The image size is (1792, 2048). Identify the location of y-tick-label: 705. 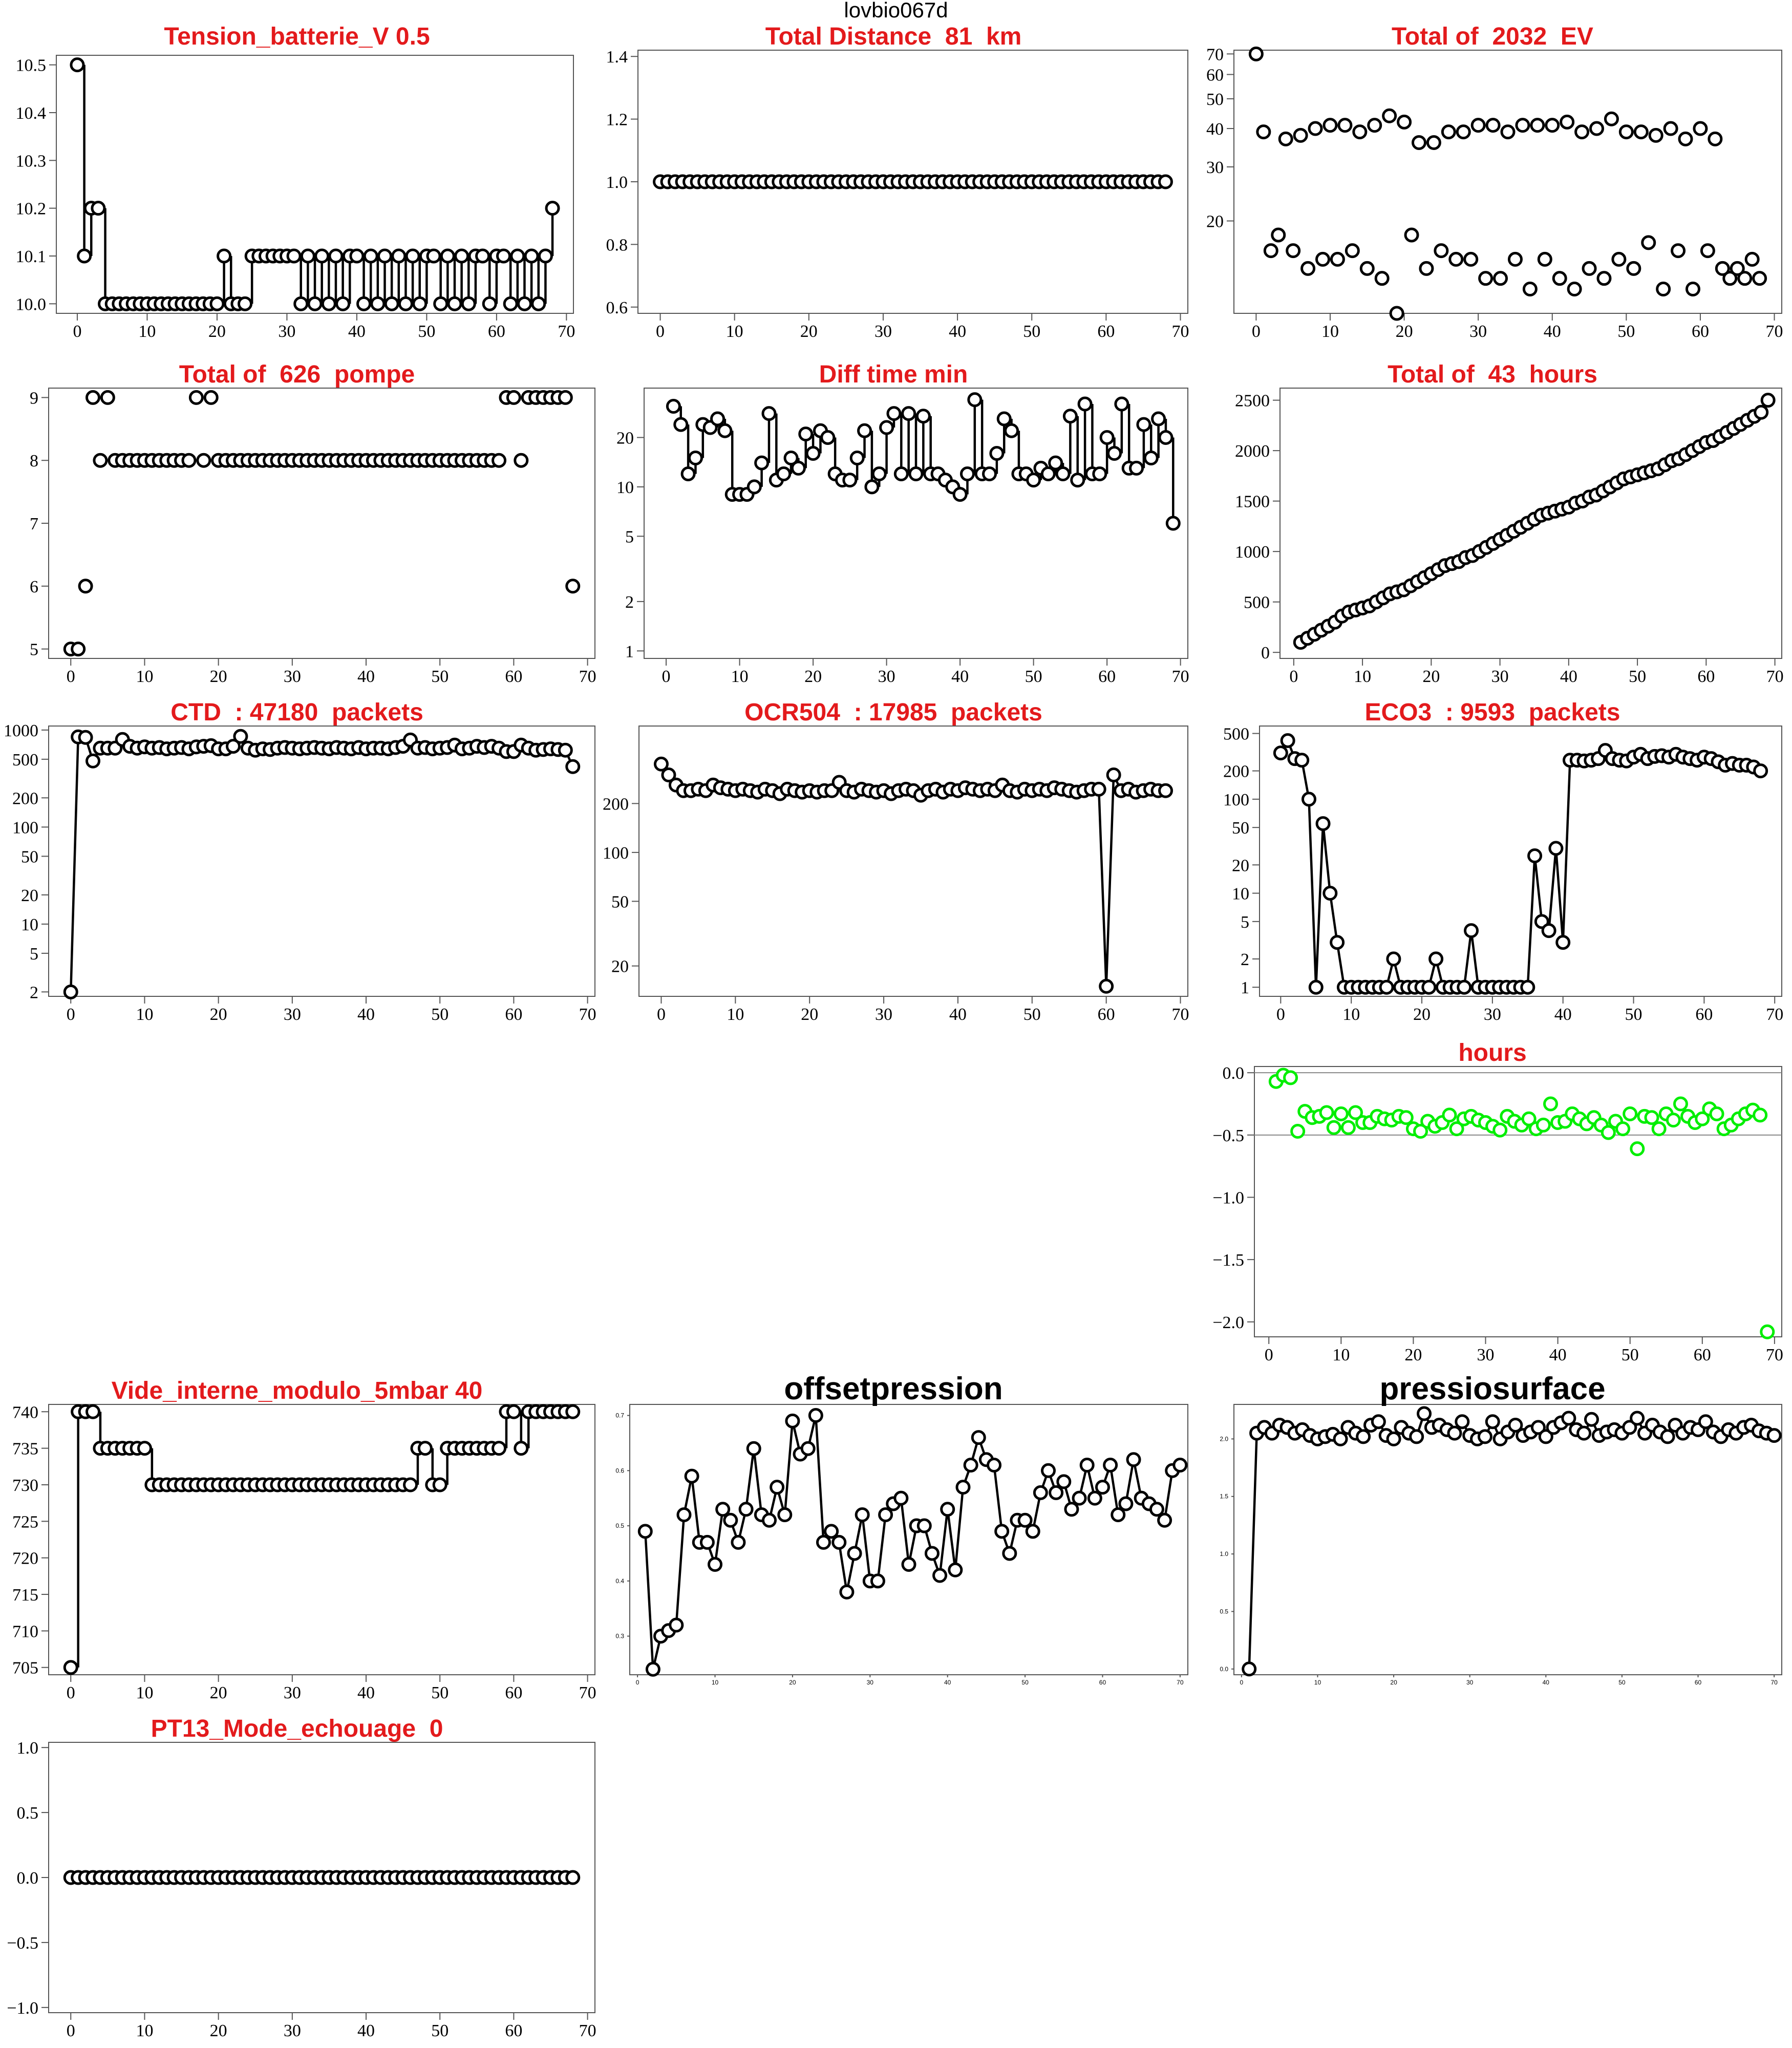
(25, 1668).